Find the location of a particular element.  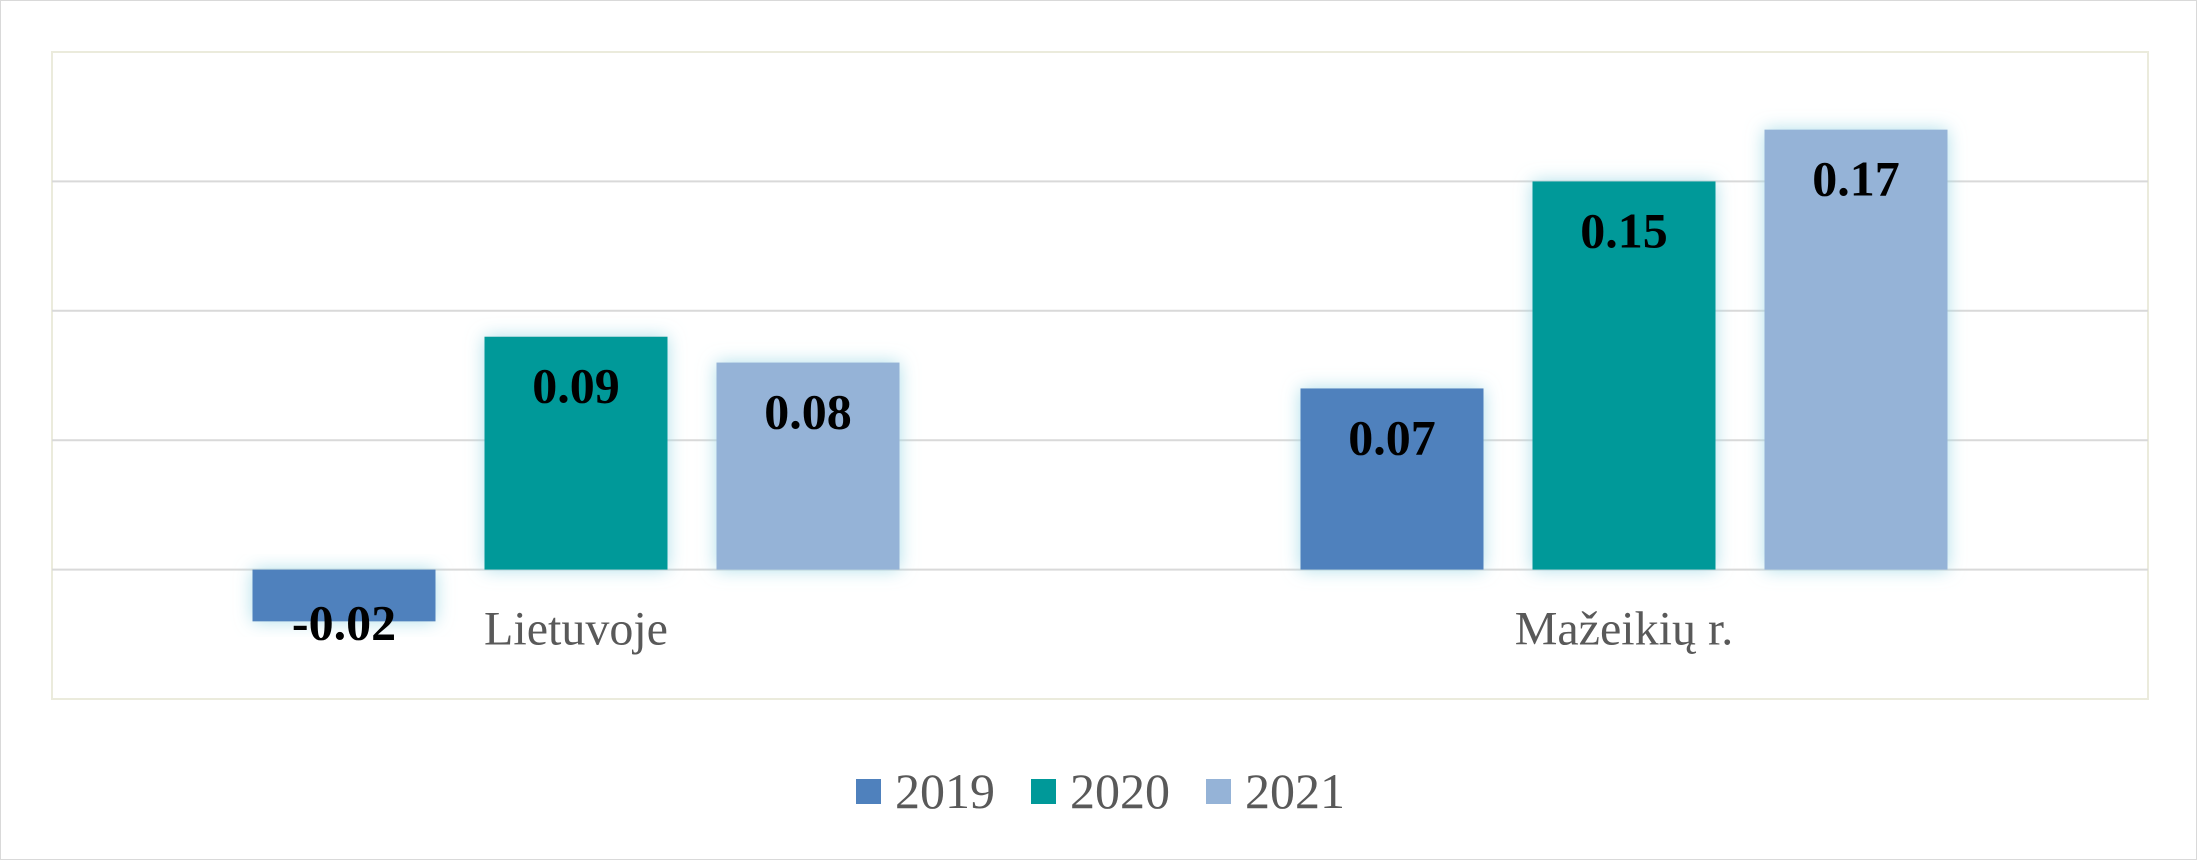

legend-item: 2021 is located at coordinates (1275, 791).